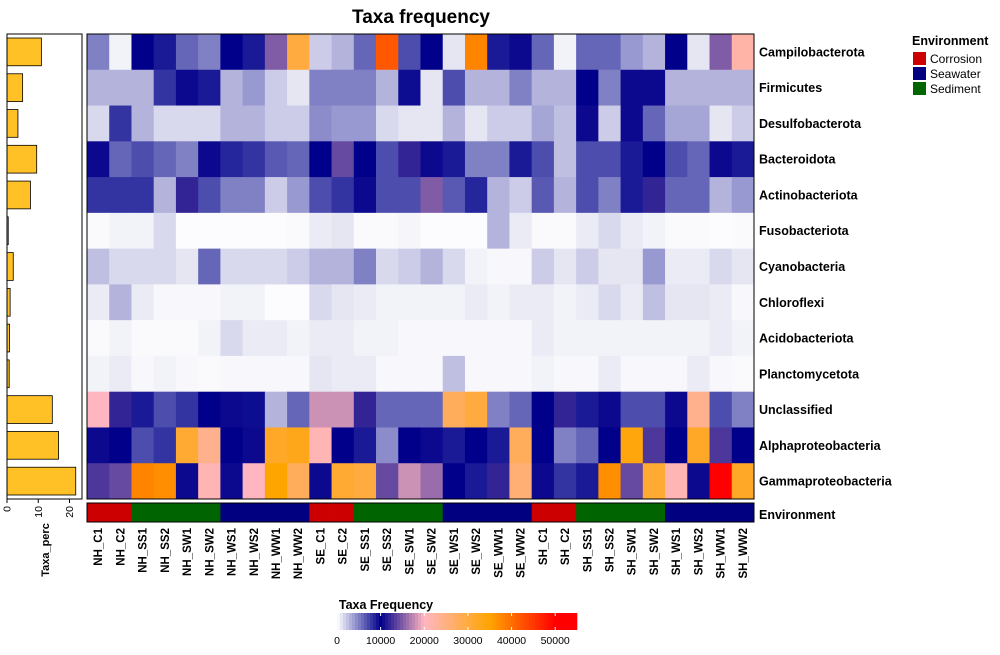 This screenshot has width=1000, height=655. I want to click on taxa-perc-tick-label: 20, so click(70, 512).